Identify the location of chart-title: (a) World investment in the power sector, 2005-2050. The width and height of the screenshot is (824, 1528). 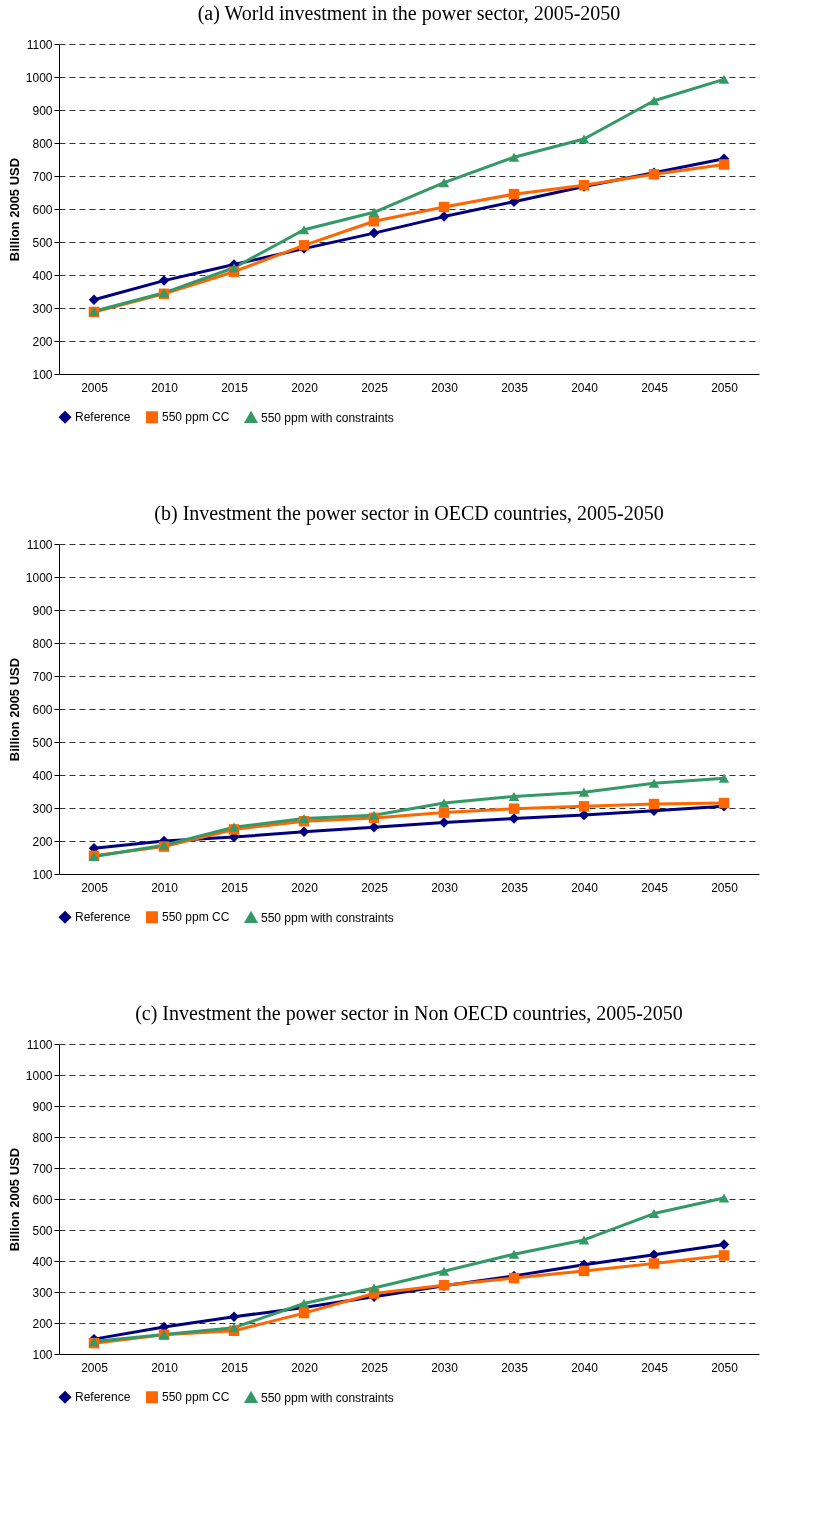
(409, 13).